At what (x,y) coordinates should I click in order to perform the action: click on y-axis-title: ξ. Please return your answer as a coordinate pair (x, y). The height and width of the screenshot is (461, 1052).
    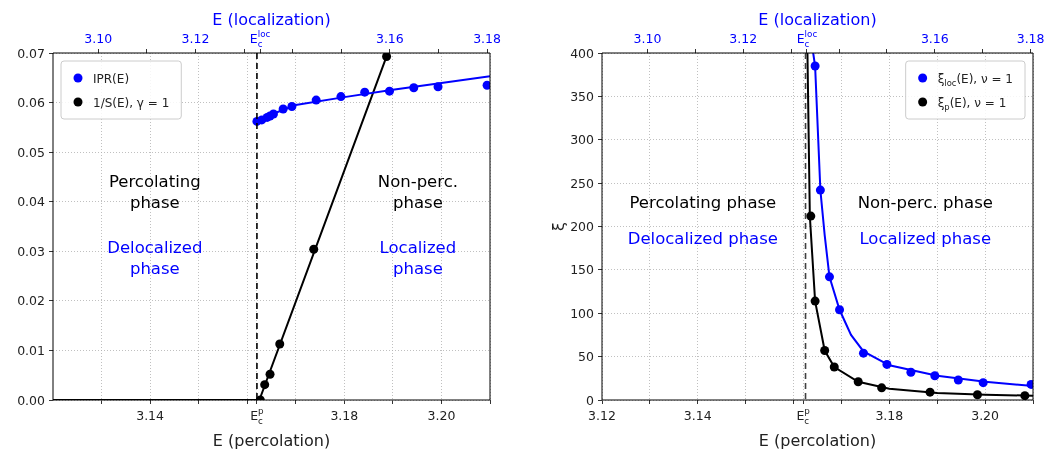
    Looking at the image, I should click on (558, 226).